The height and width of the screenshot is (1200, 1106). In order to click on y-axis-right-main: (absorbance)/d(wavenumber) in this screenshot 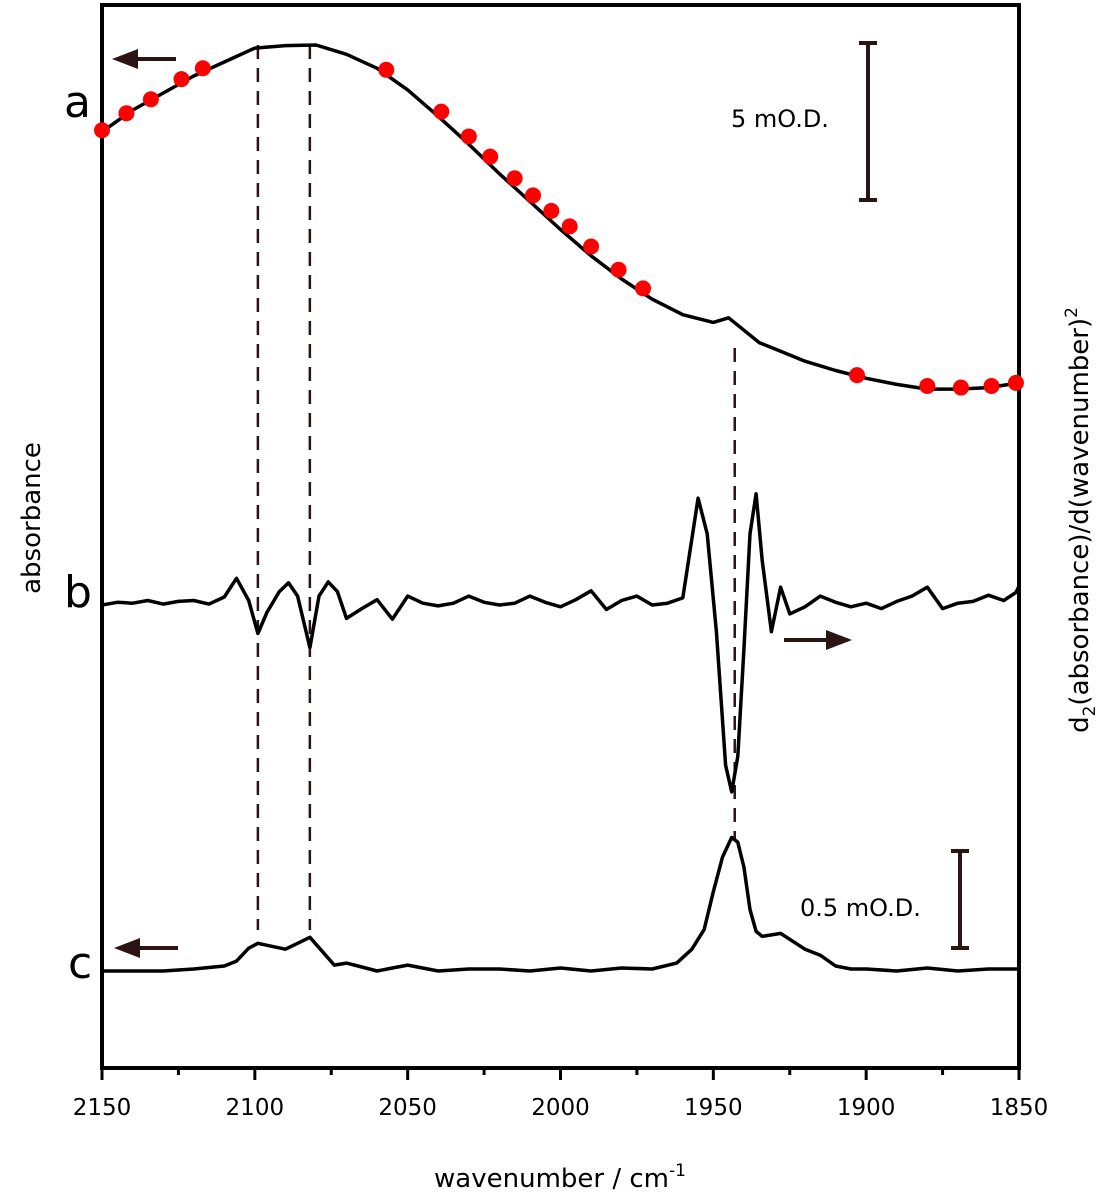, I will do `click(1080, 512)`.